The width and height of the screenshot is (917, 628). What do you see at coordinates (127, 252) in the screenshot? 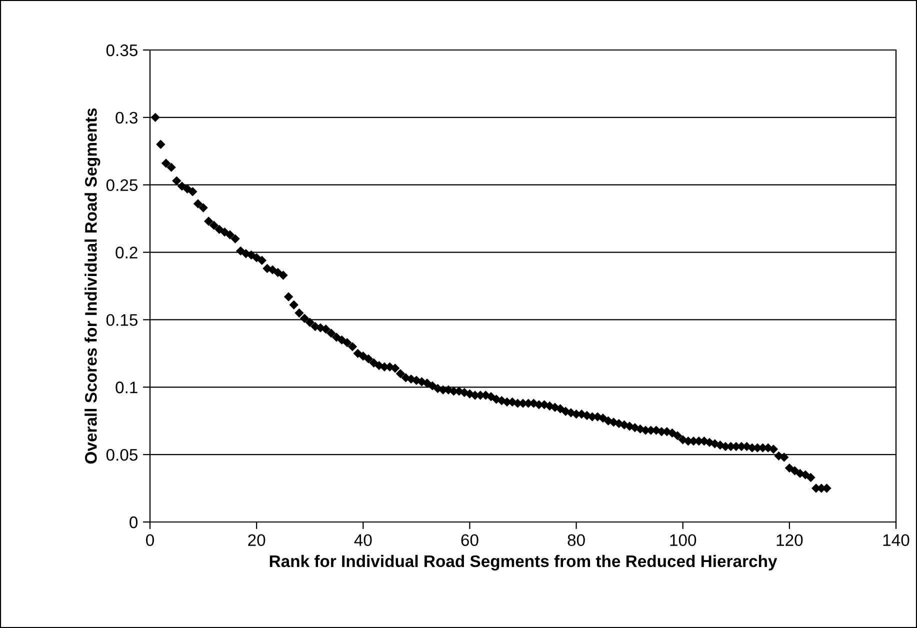
I see `y-tick-label: 0.2` at bounding box center [127, 252].